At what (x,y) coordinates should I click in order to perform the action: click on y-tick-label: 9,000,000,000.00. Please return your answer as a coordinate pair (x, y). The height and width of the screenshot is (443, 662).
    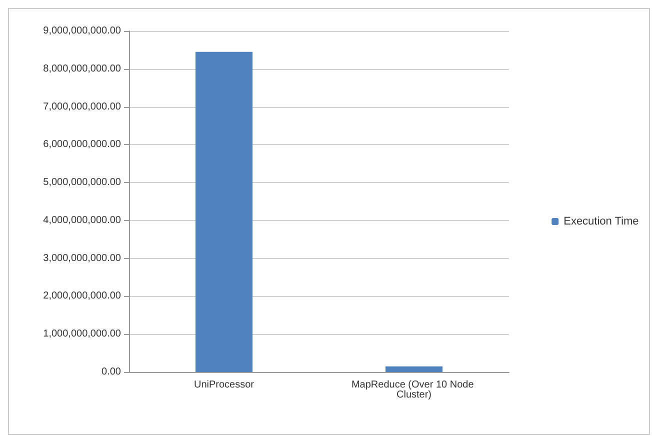
    Looking at the image, I should click on (82, 31).